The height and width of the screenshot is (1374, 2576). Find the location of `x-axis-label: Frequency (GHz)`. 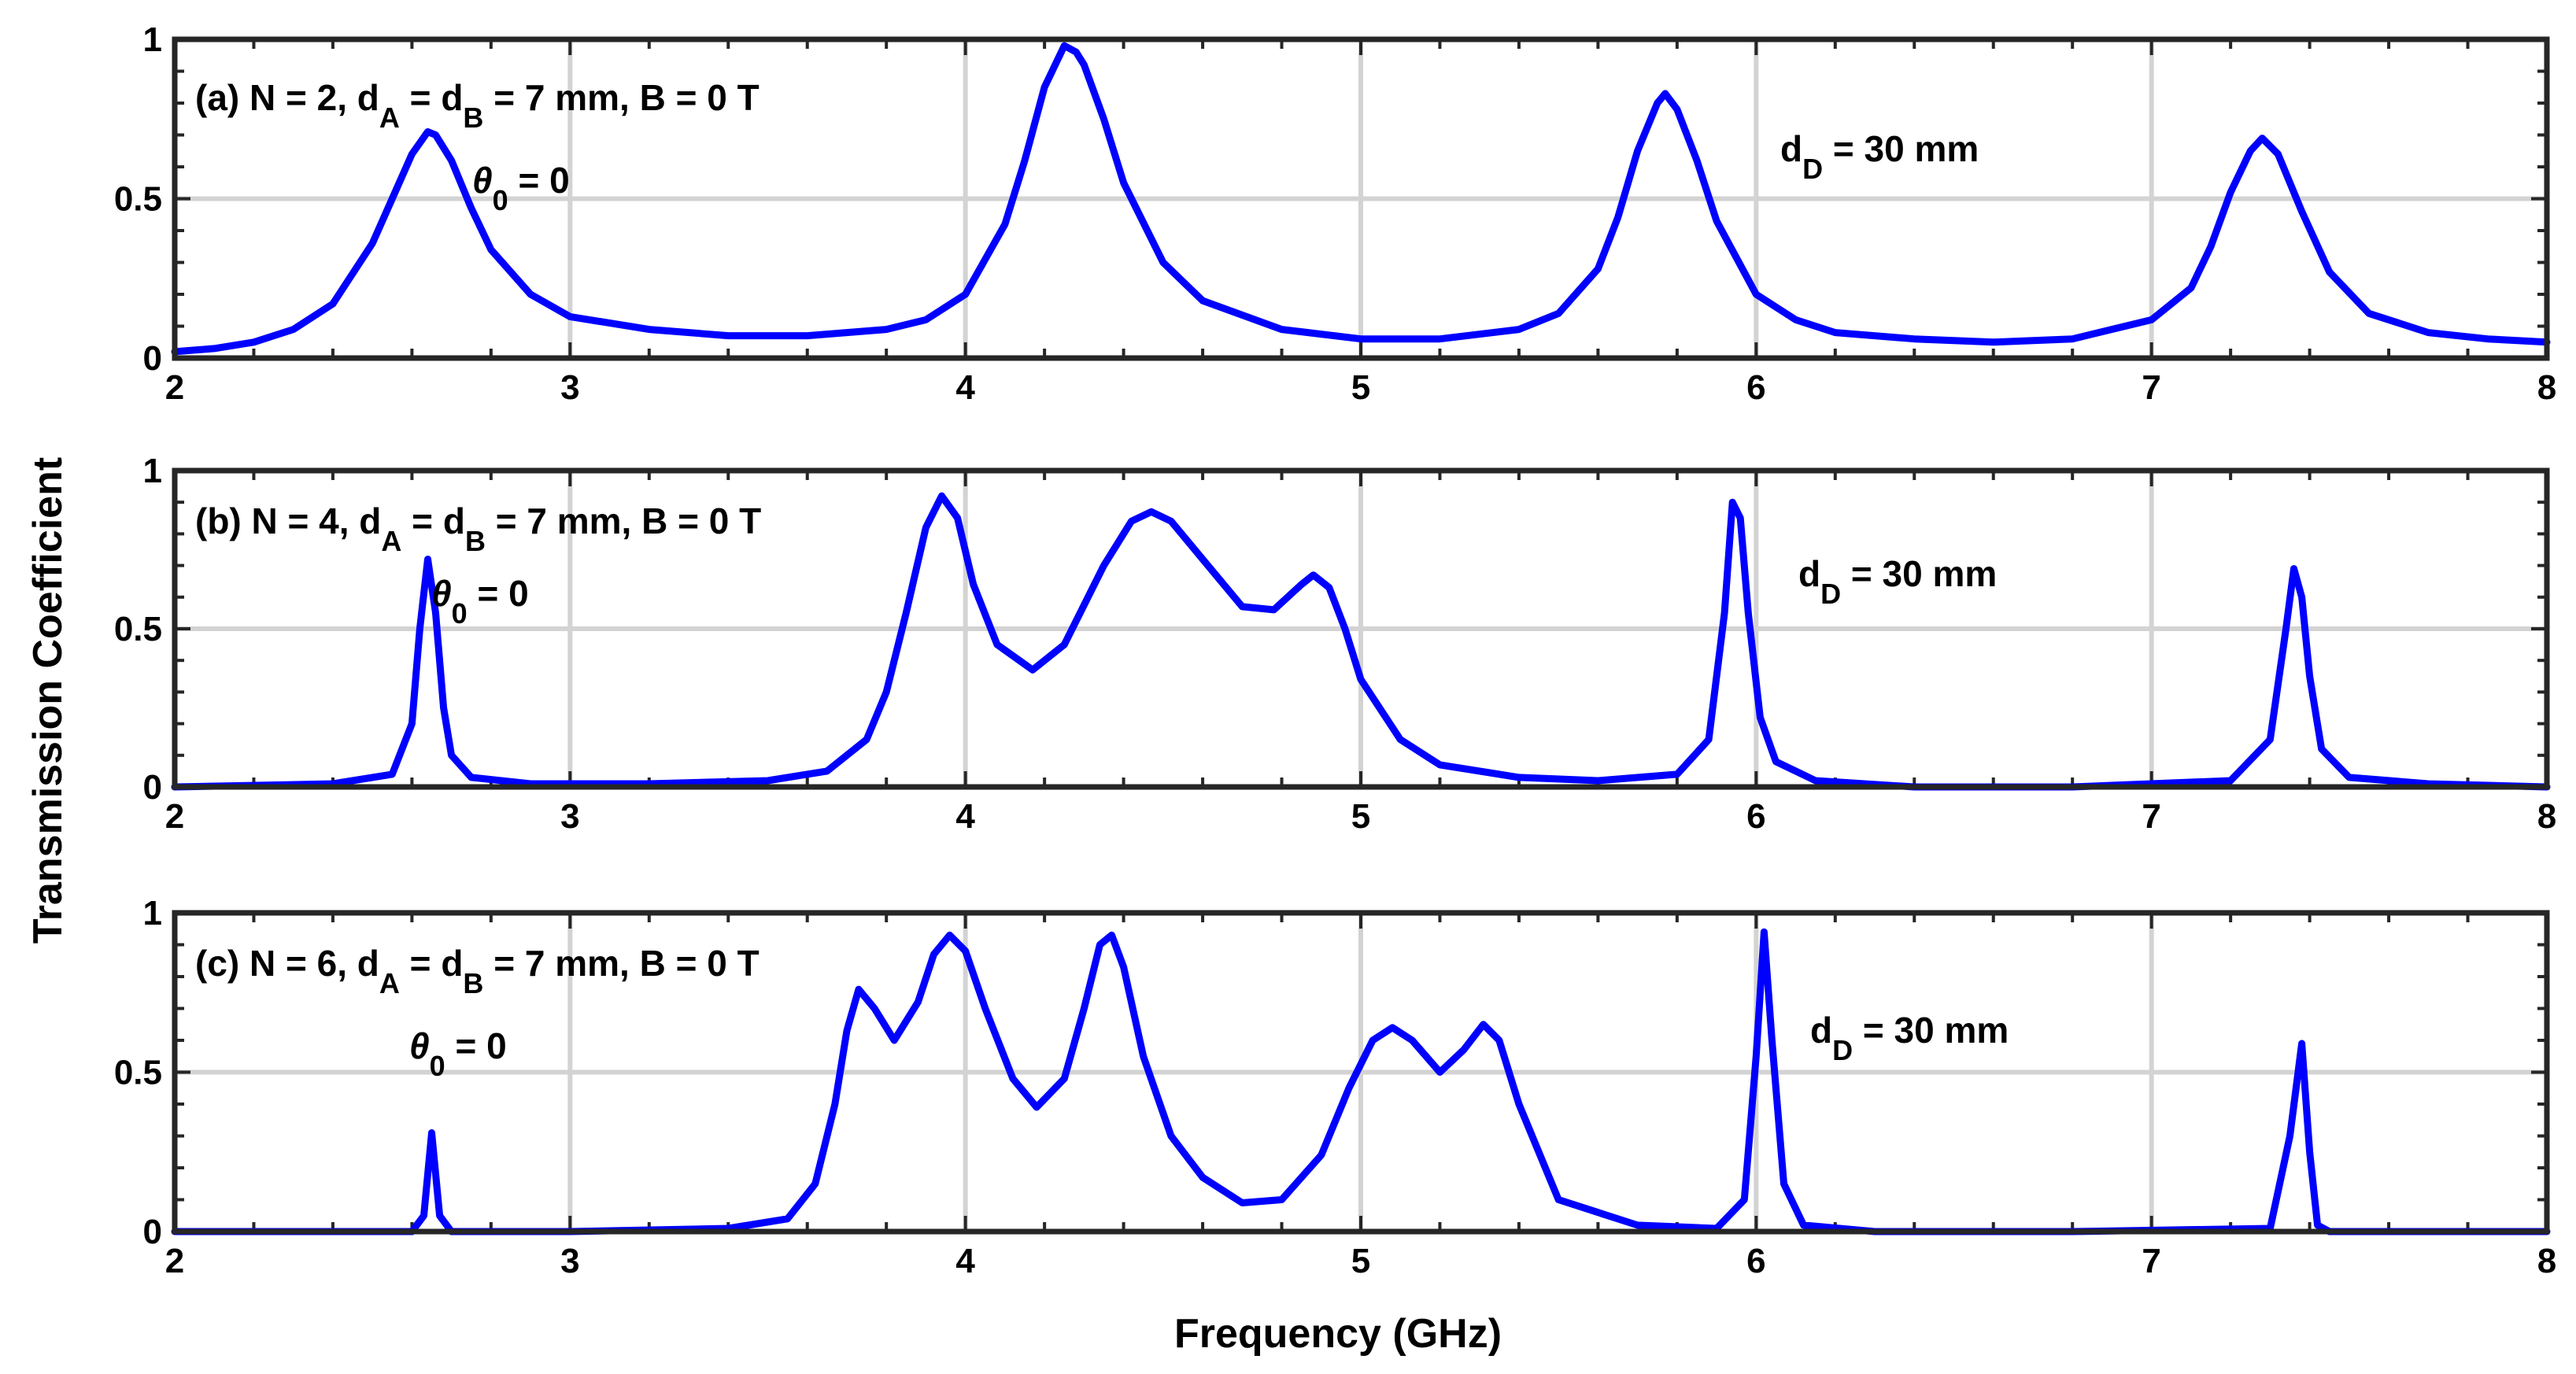

x-axis-label: Frequency (GHz) is located at coordinates (1338, 1334).